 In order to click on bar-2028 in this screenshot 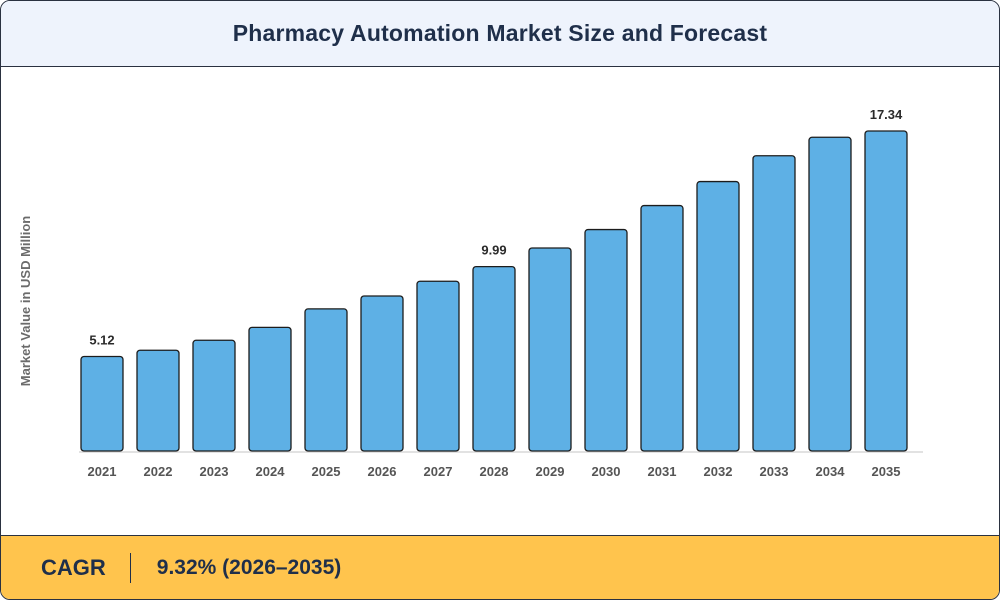, I will do `click(494, 358)`.